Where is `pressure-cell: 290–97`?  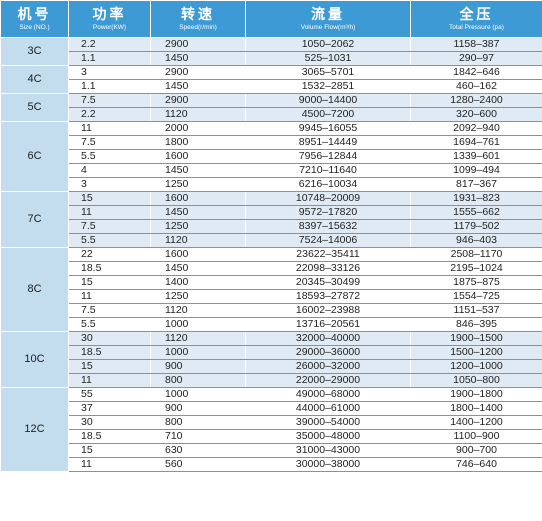
pressure-cell: 290–97 is located at coordinates (476, 58).